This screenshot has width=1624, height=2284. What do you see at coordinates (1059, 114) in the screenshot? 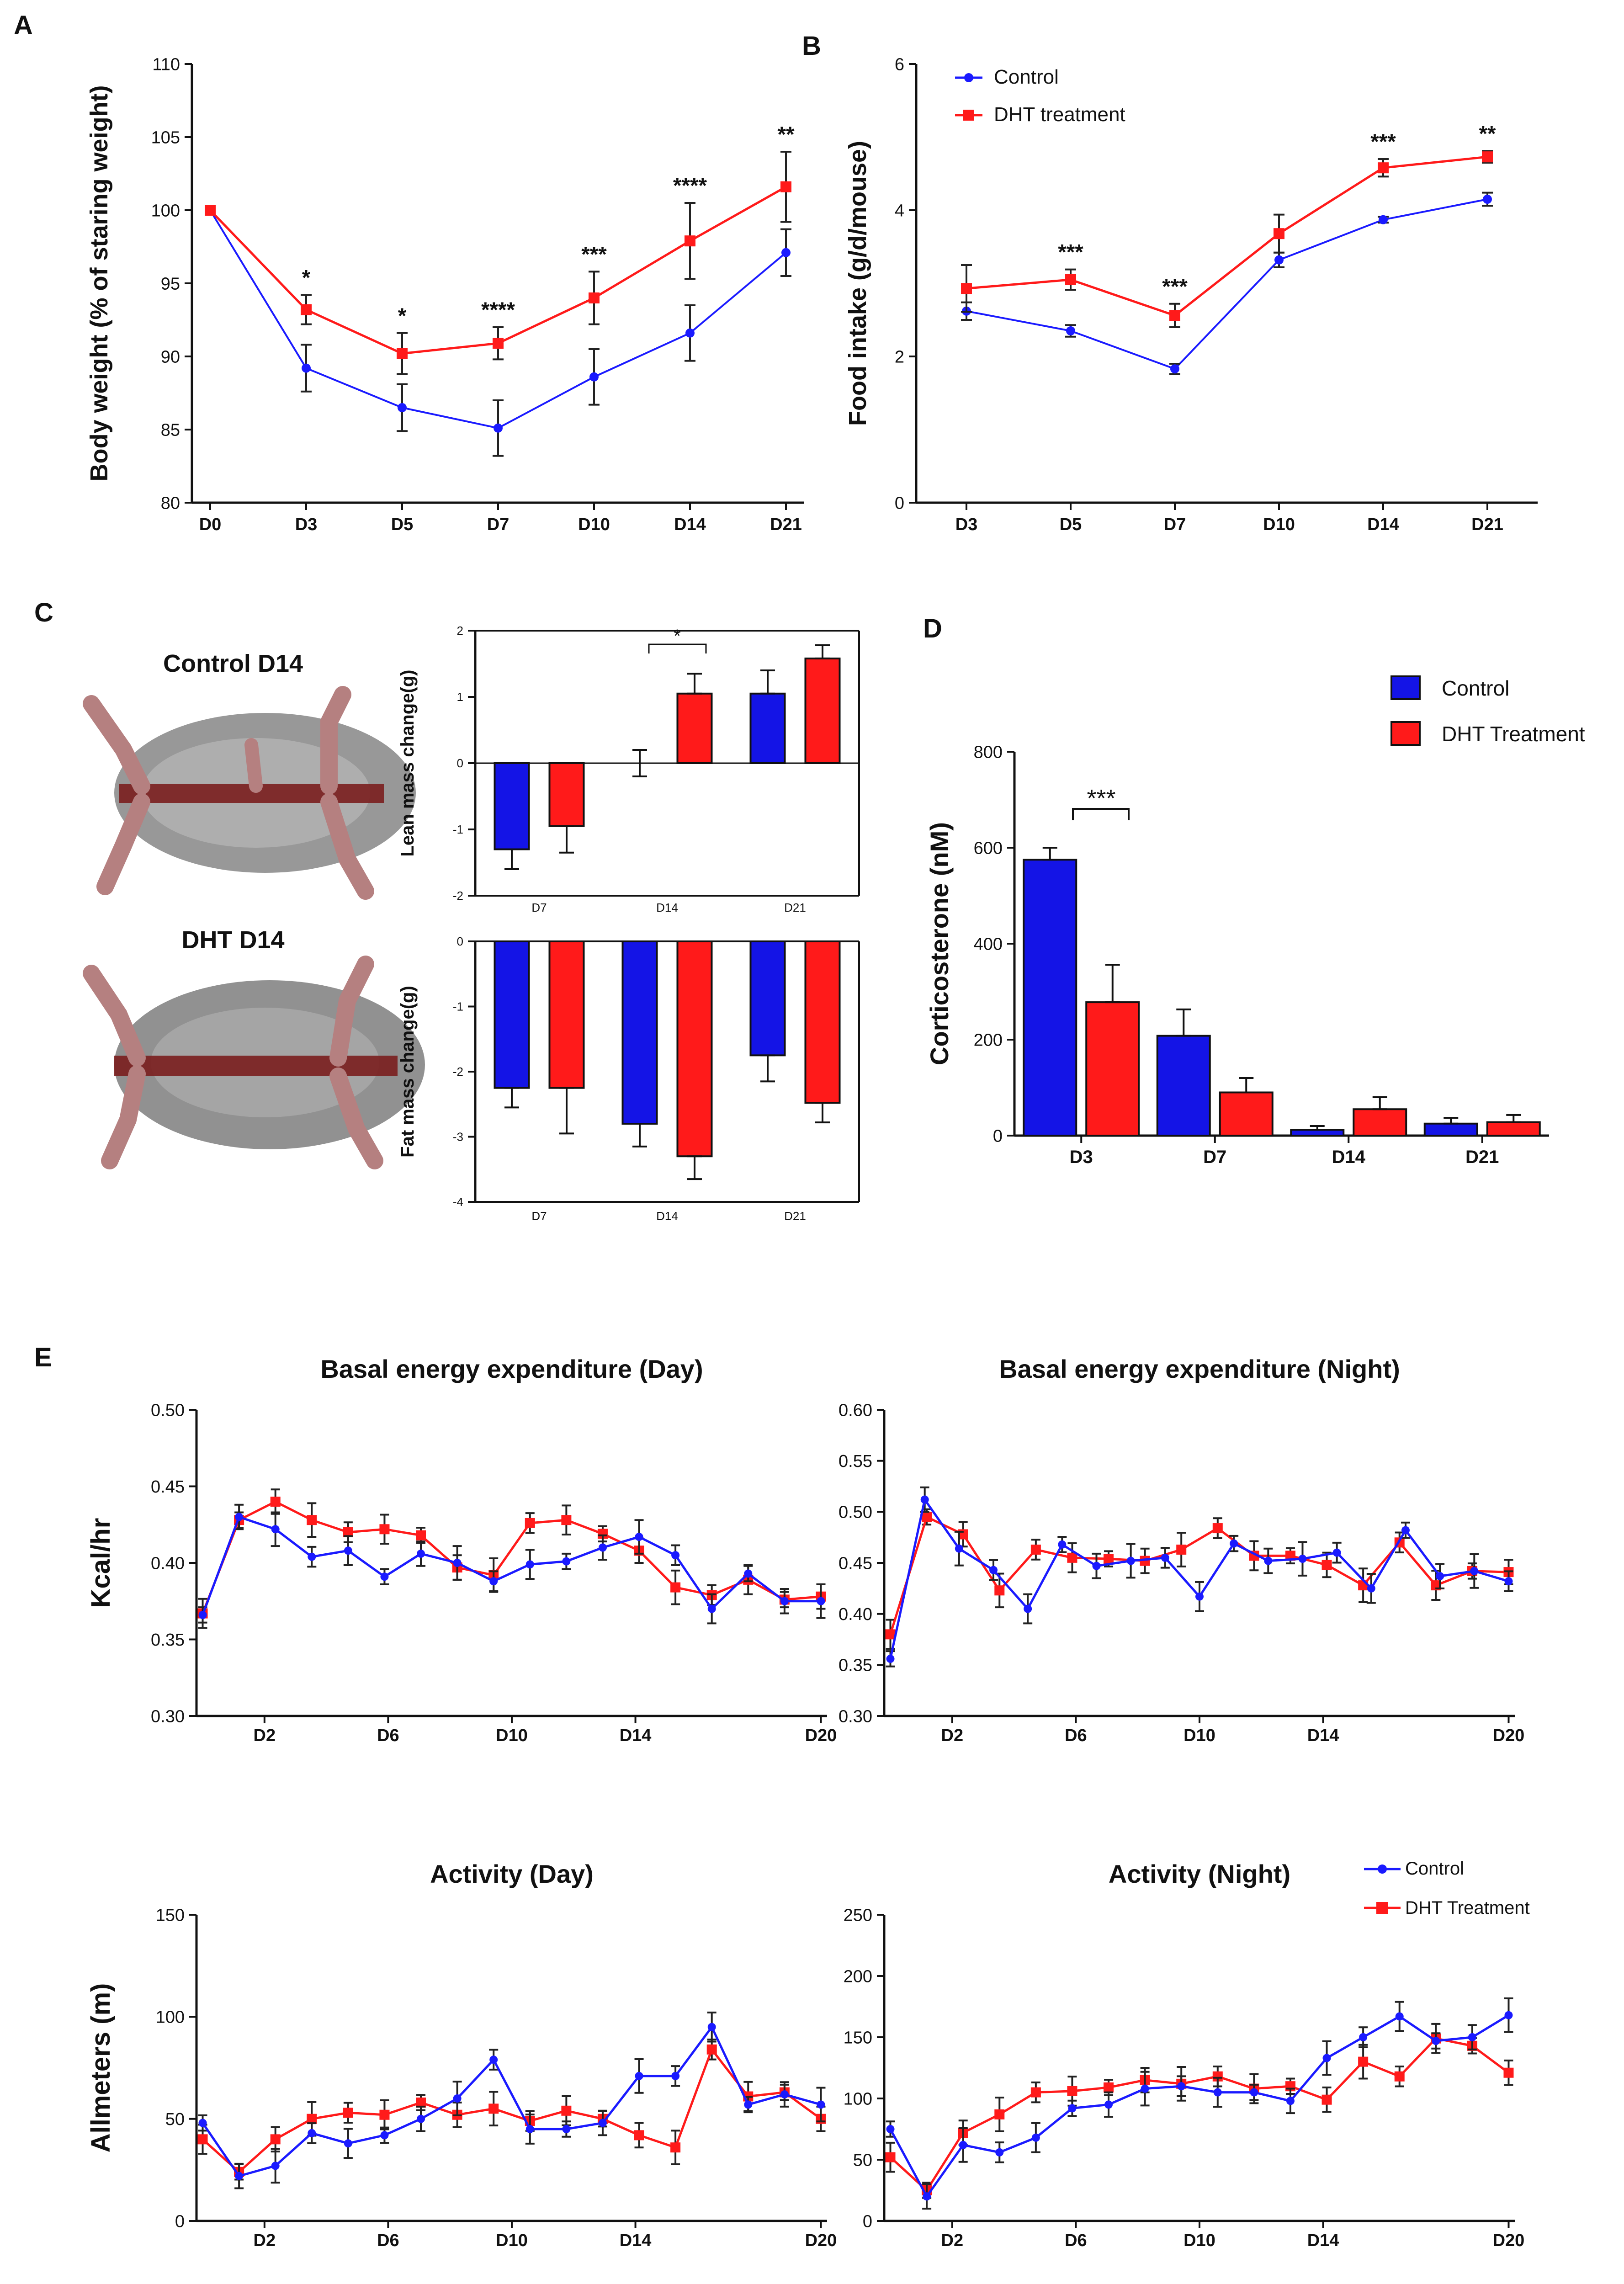
I see `legend-label-dht: DHT treatment` at bounding box center [1059, 114].